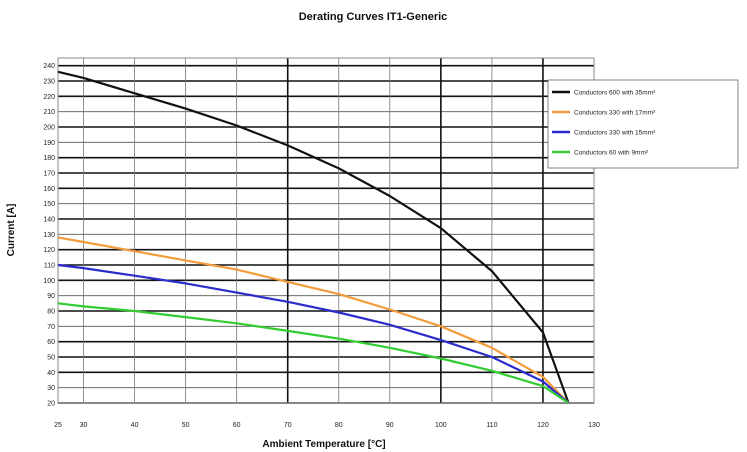 This screenshot has height=452, width=747. What do you see at coordinates (49, 82) in the screenshot?
I see `y-tick-label: 230` at bounding box center [49, 82].